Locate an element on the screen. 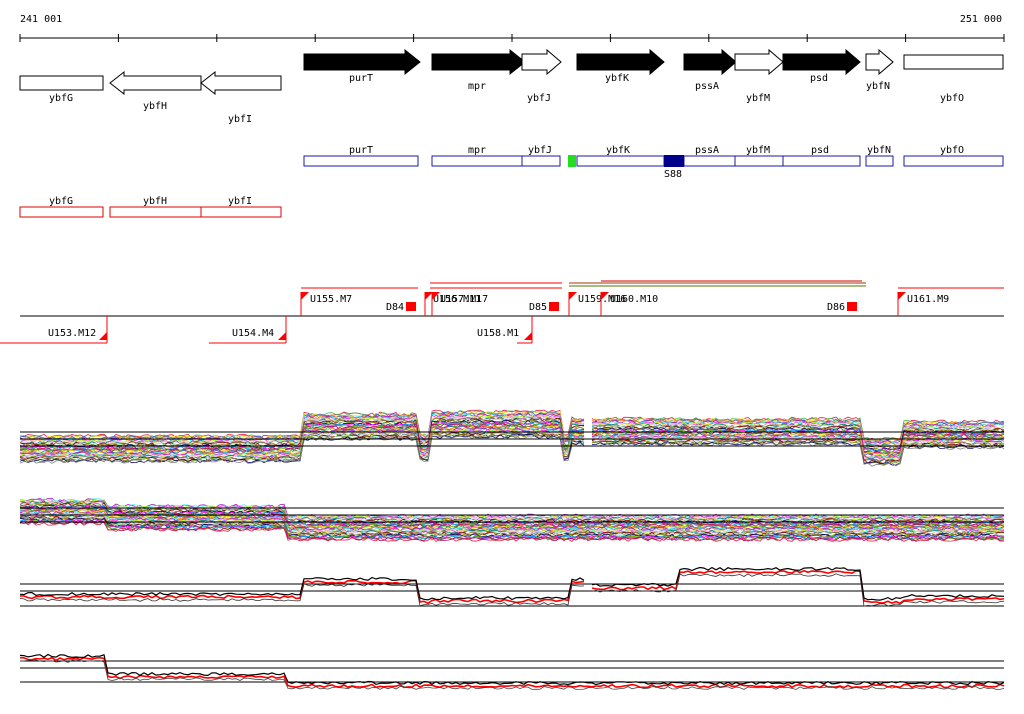  box-label: ybfH is located at coordinates (155, 201).